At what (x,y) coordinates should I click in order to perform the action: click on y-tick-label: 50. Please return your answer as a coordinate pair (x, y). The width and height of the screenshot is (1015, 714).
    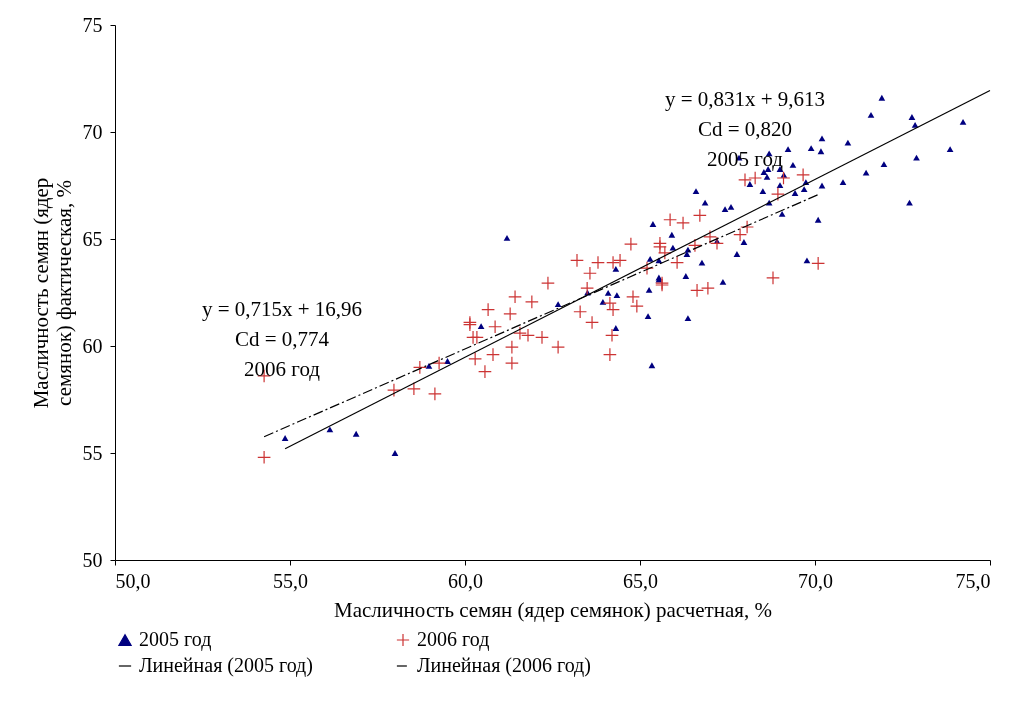
    Looking at the image, I should click on (92, 559).